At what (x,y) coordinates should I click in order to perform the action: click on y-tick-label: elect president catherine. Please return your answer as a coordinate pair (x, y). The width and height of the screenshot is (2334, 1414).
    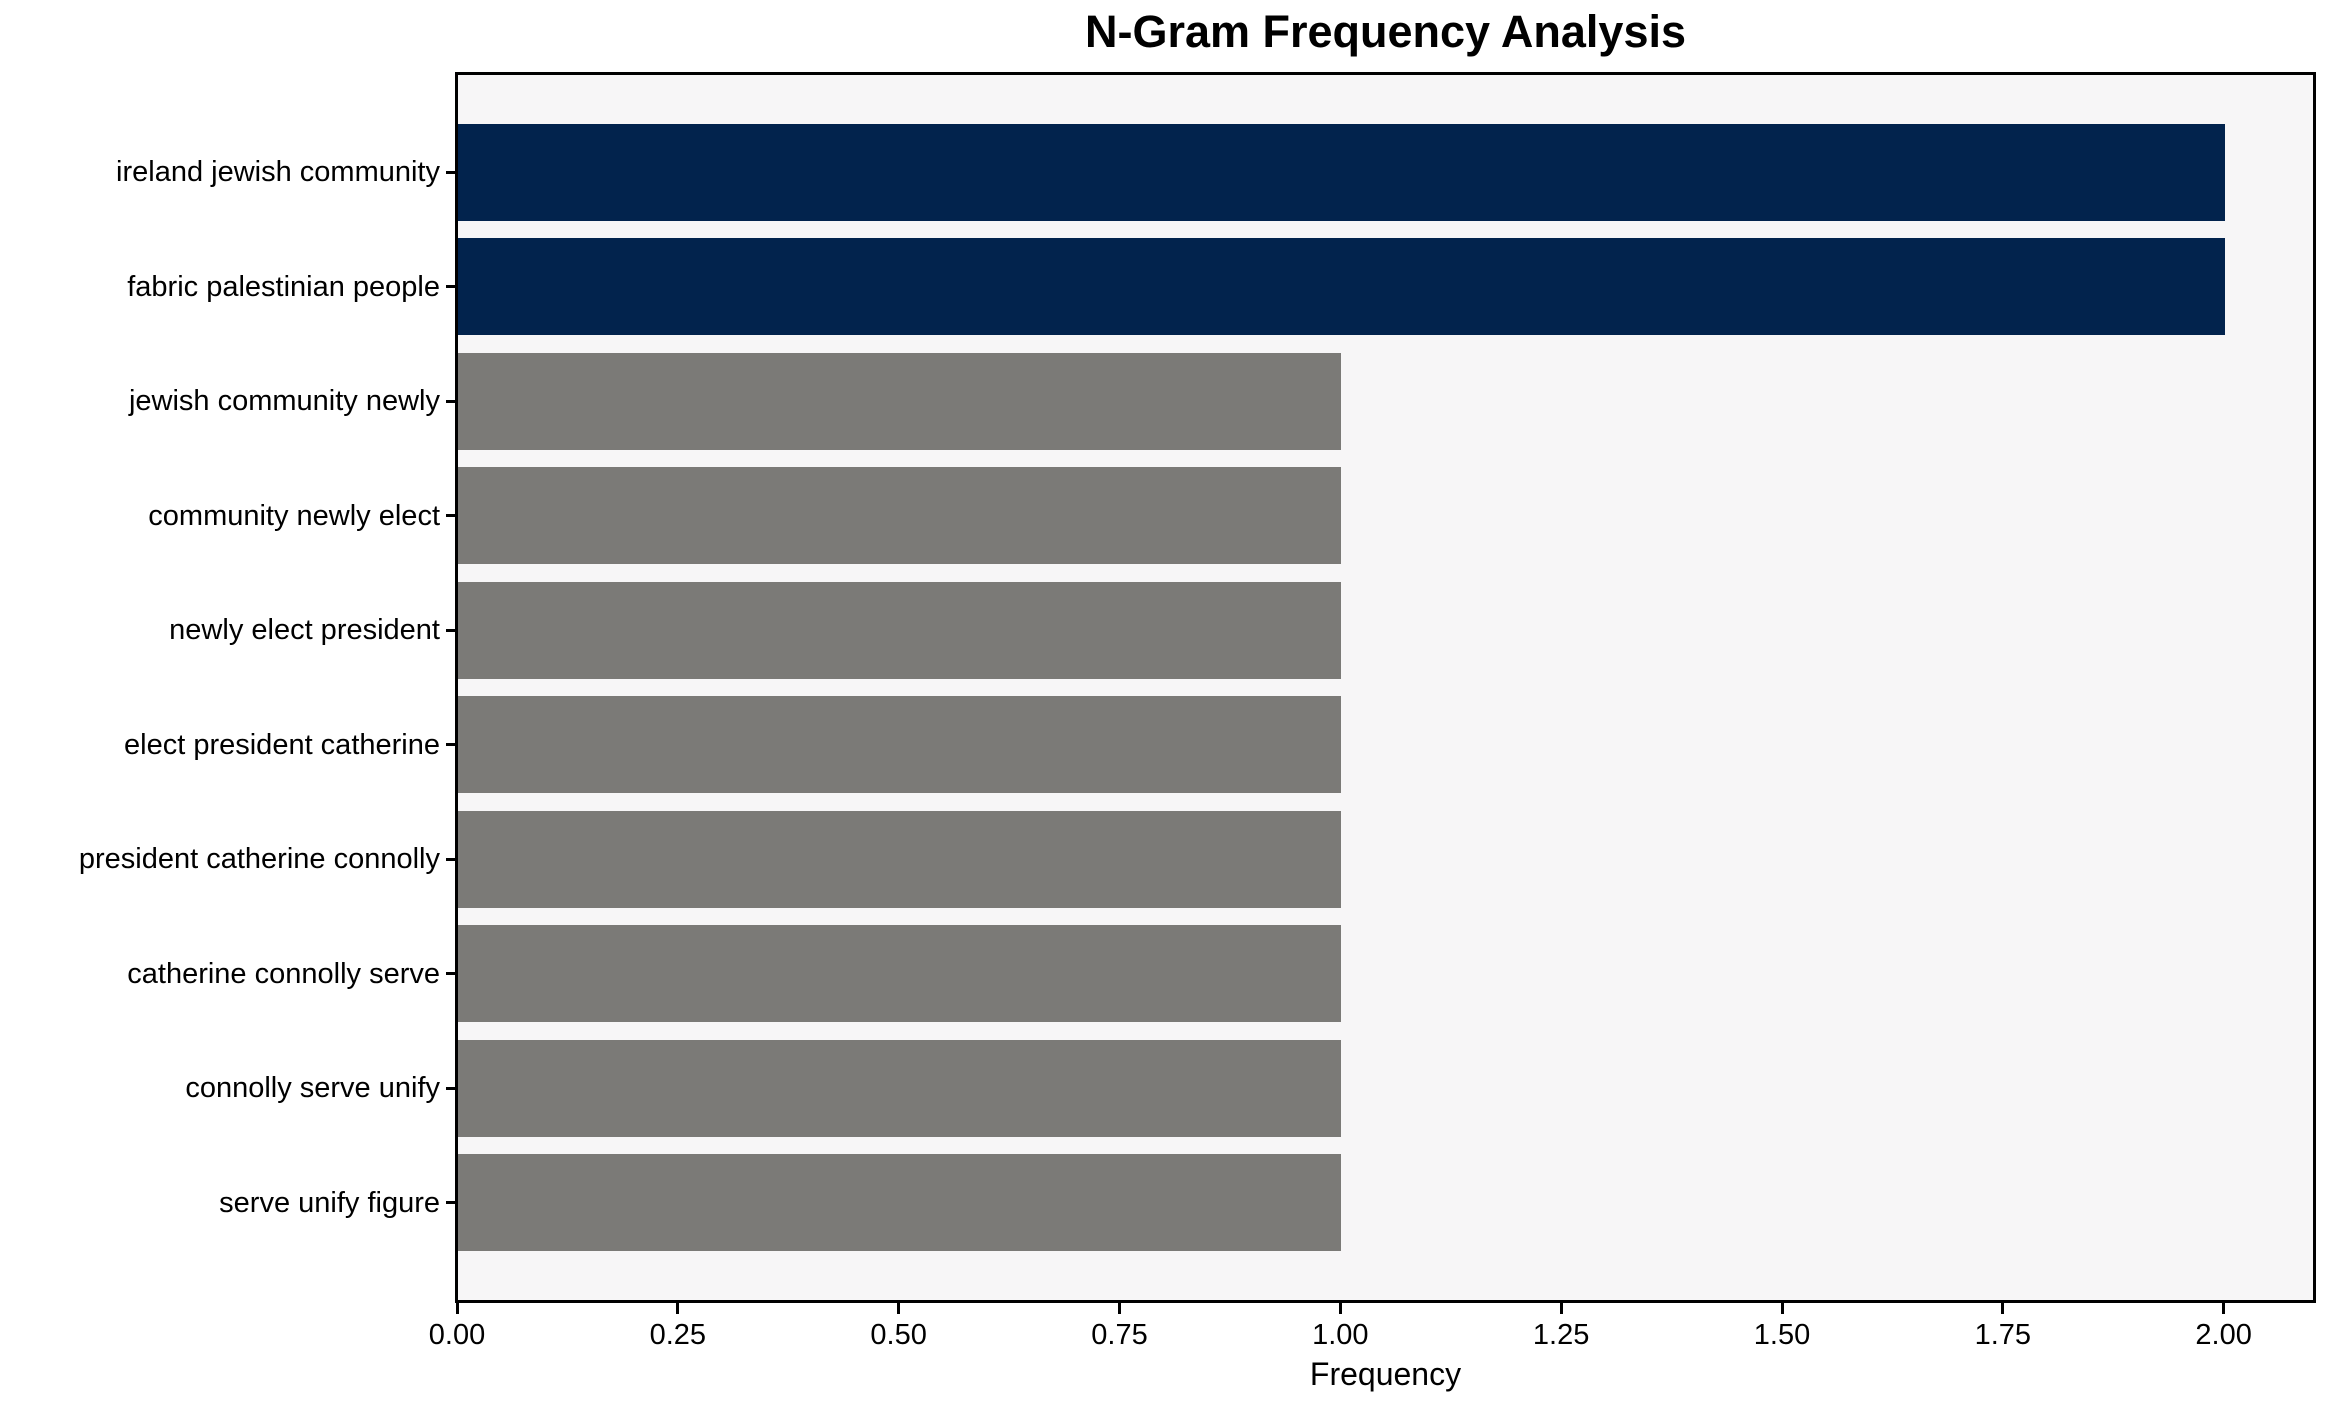
    Looking at the image, I should click on (282, 744).